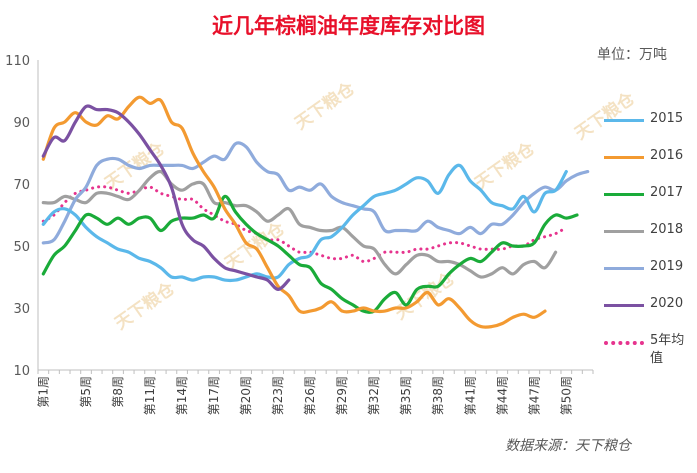  What do you see at coordinates (342, 395) in the screenshot?
I see `x-tick-label: 第29周` at bounding box center [342, 395].